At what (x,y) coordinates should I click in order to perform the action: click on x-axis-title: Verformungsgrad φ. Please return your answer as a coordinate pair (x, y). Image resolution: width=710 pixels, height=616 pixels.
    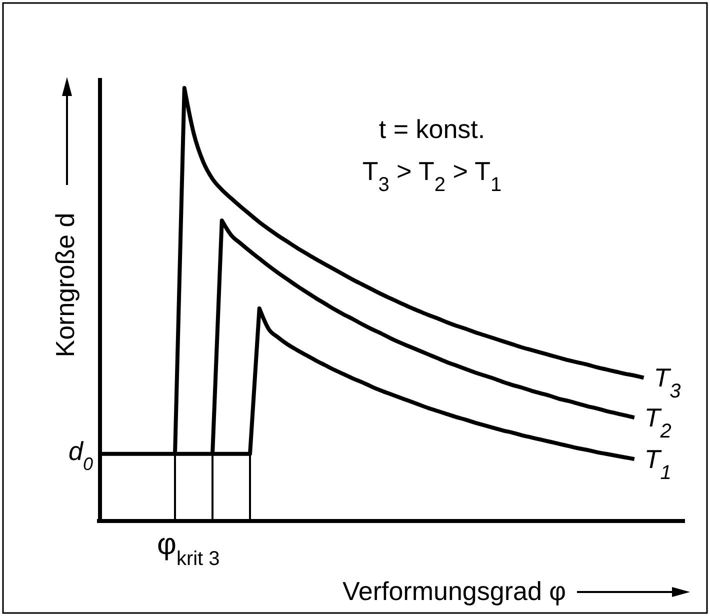
    Looking at the image, I should click on (454, 591).